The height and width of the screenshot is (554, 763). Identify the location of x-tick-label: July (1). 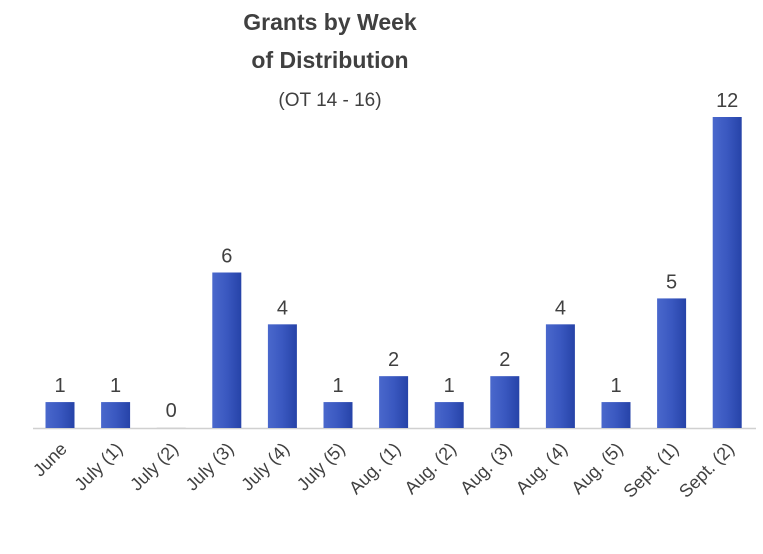
(99, 467).